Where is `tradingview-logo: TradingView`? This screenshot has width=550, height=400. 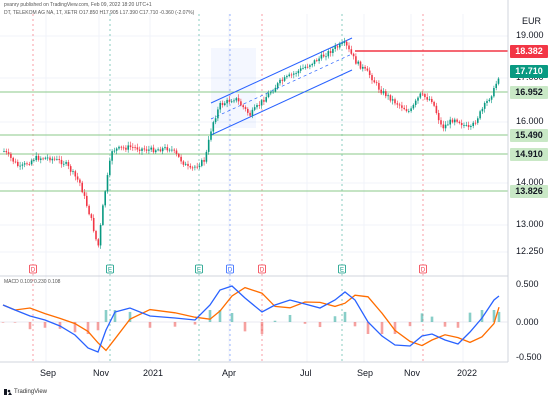
tradingview-logo: TradingView is located at coordinates (25, 392).